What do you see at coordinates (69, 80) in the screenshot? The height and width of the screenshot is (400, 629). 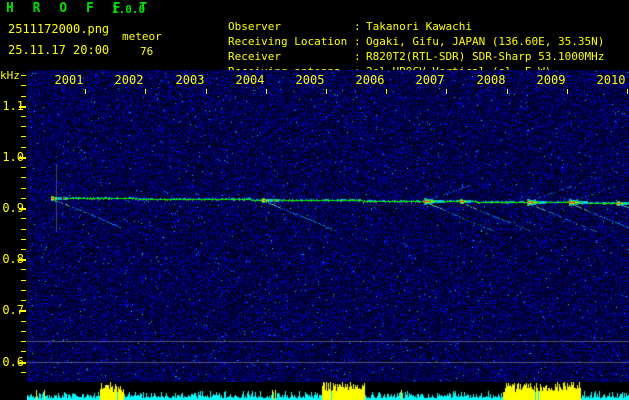 I see `x-tick-label: 2001` at bounding box center [69, 80].